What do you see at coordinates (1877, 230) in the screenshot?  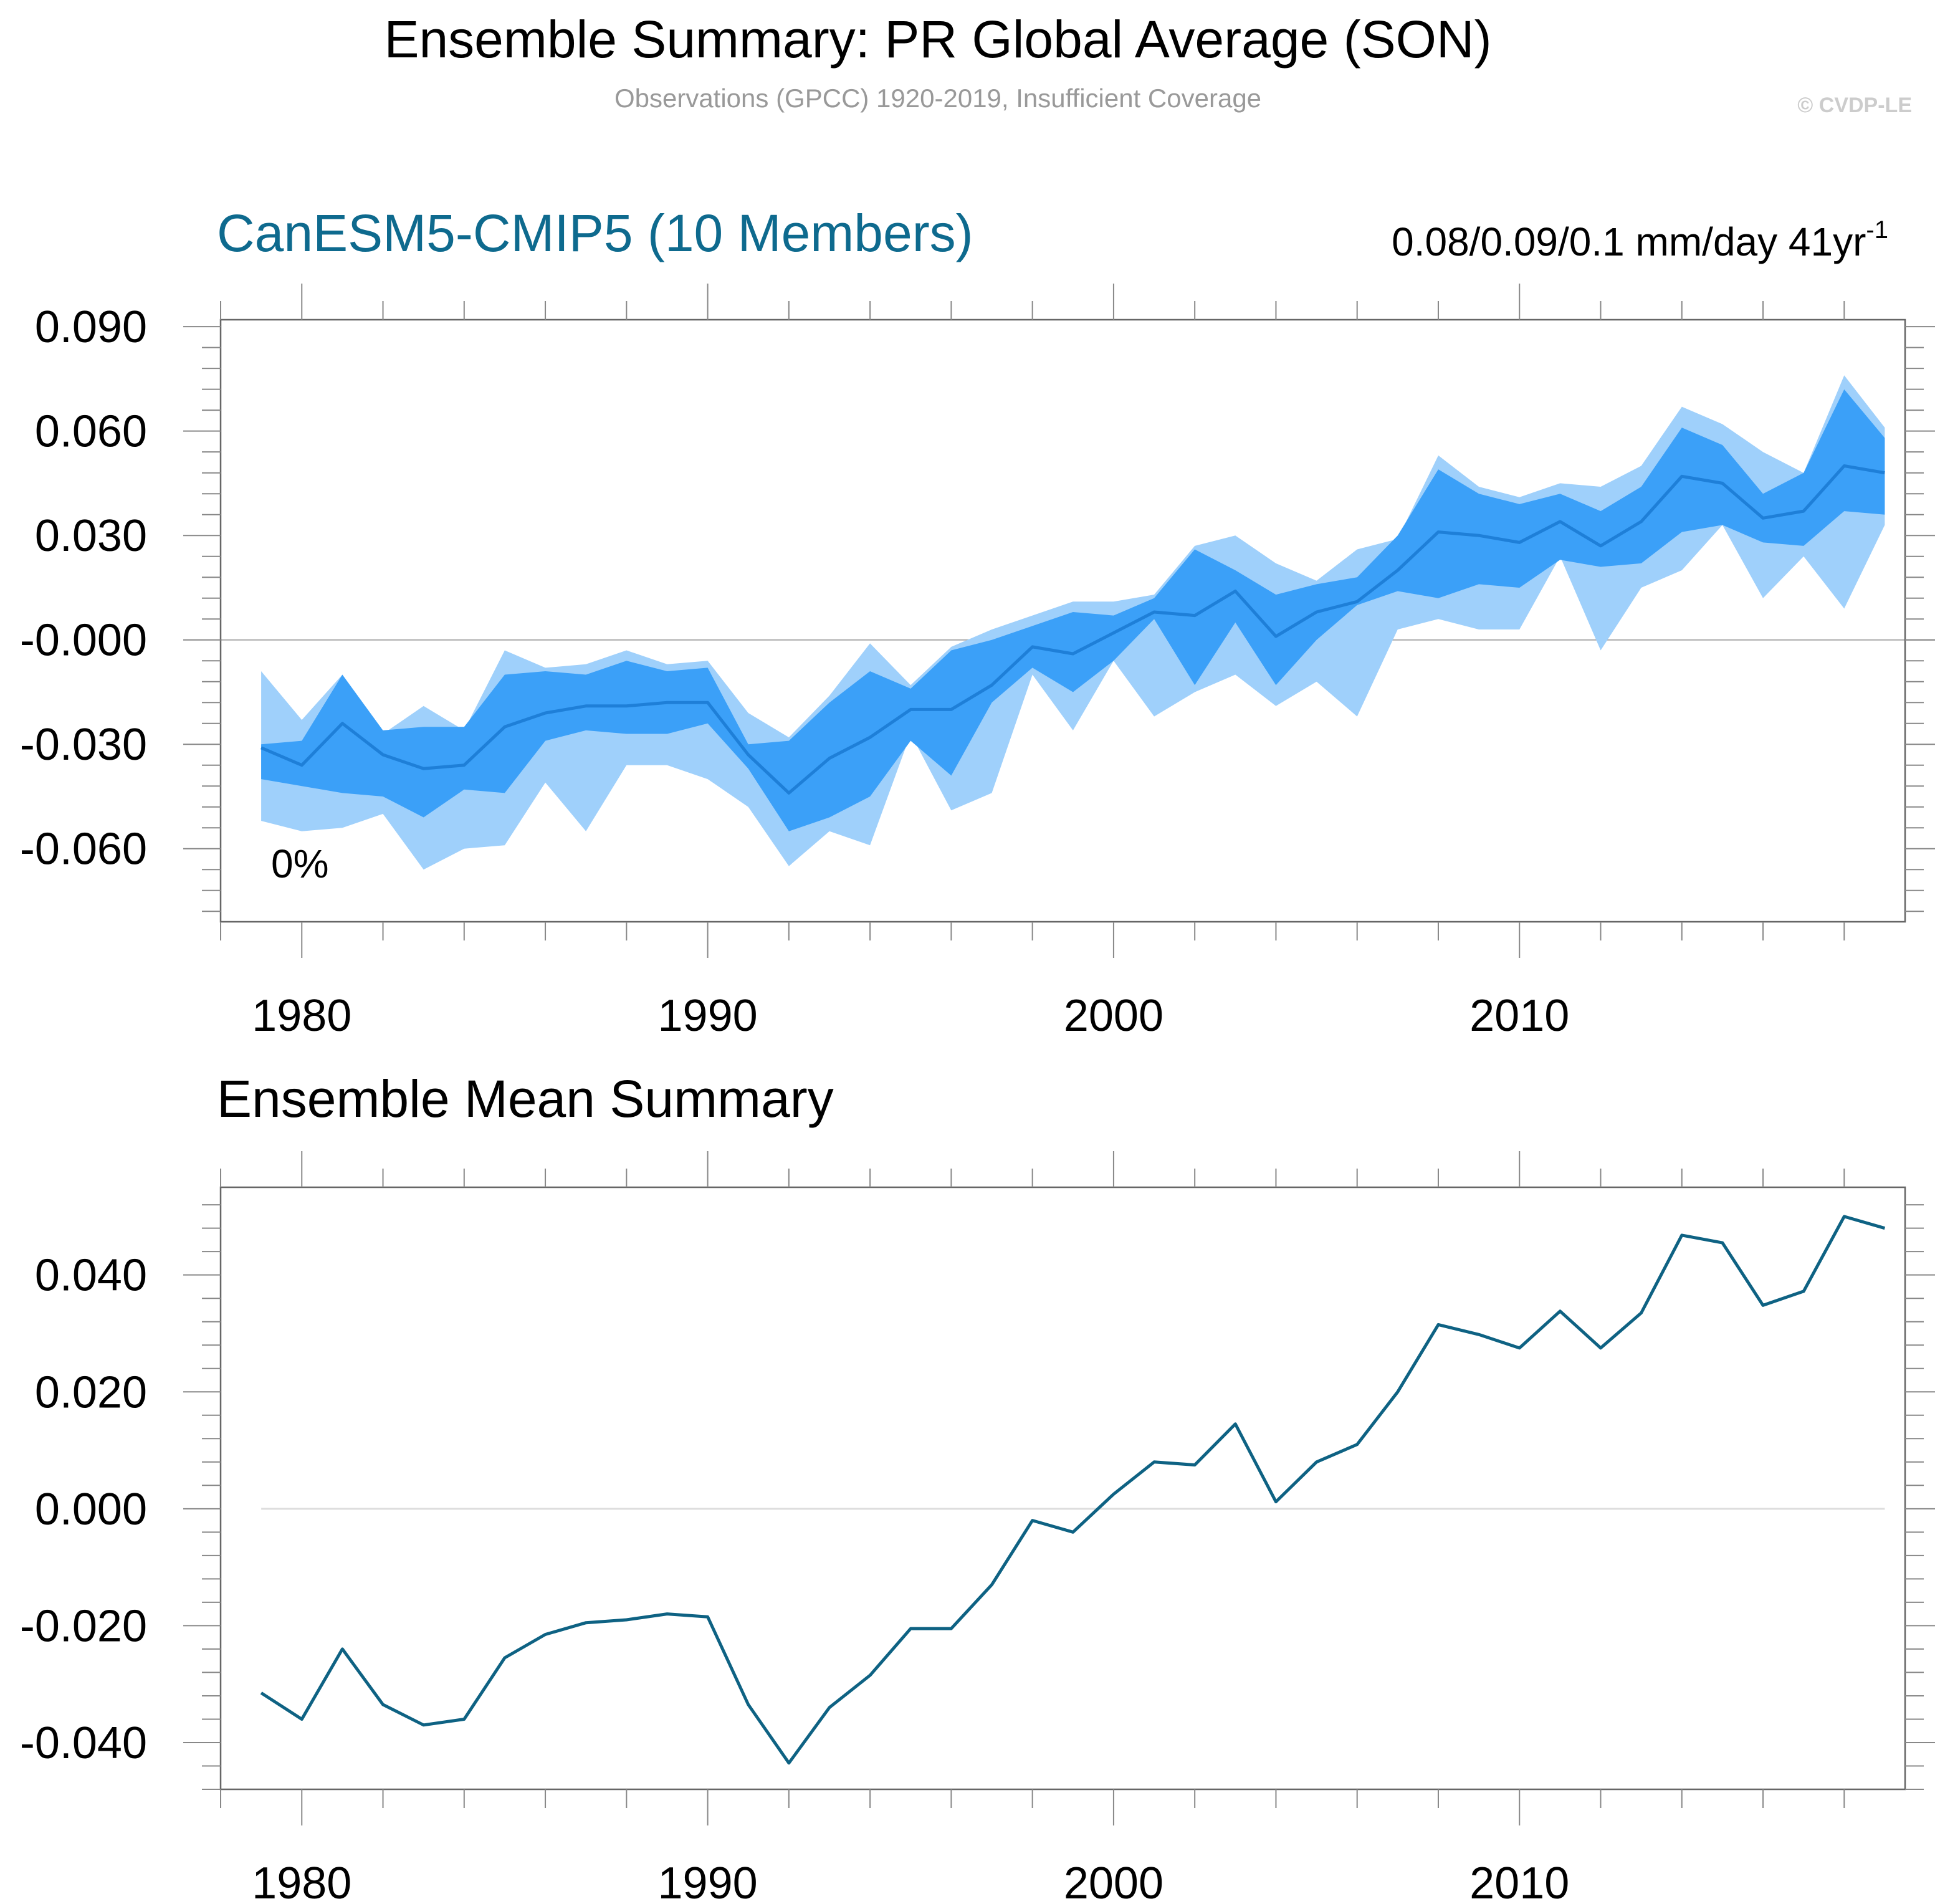 I see `trend-superscript: -1` at bounding box center [1877, 230].